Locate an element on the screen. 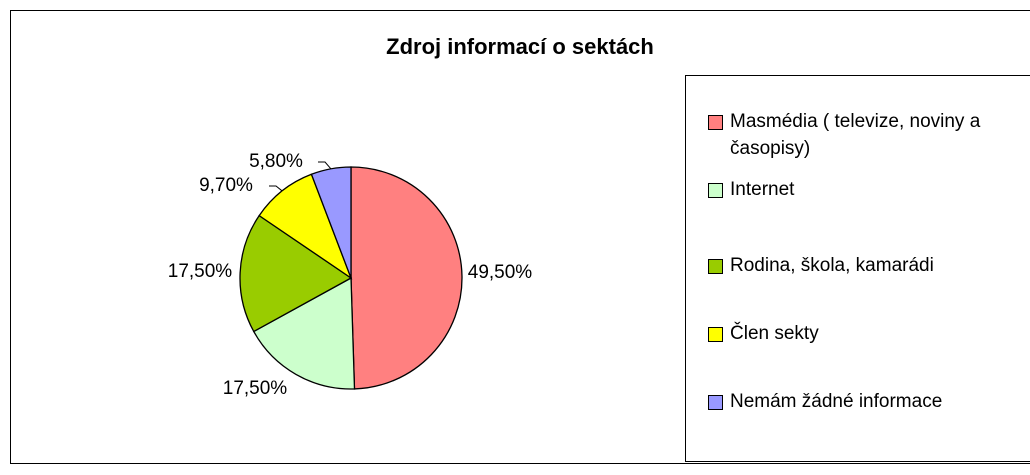 The width and height of the screenshot is (1030, 475). legend-entry: Člen sekty is located at coordinates (868, 333).